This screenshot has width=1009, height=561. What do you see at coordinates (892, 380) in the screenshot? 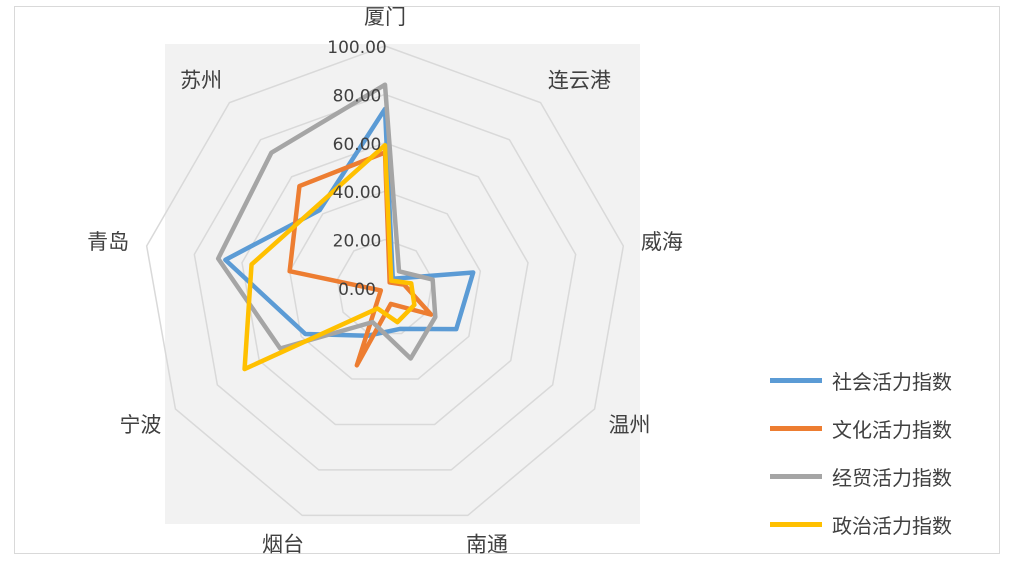
I see `legend-label: 社会活力指数` at bounding box center [892, 380].